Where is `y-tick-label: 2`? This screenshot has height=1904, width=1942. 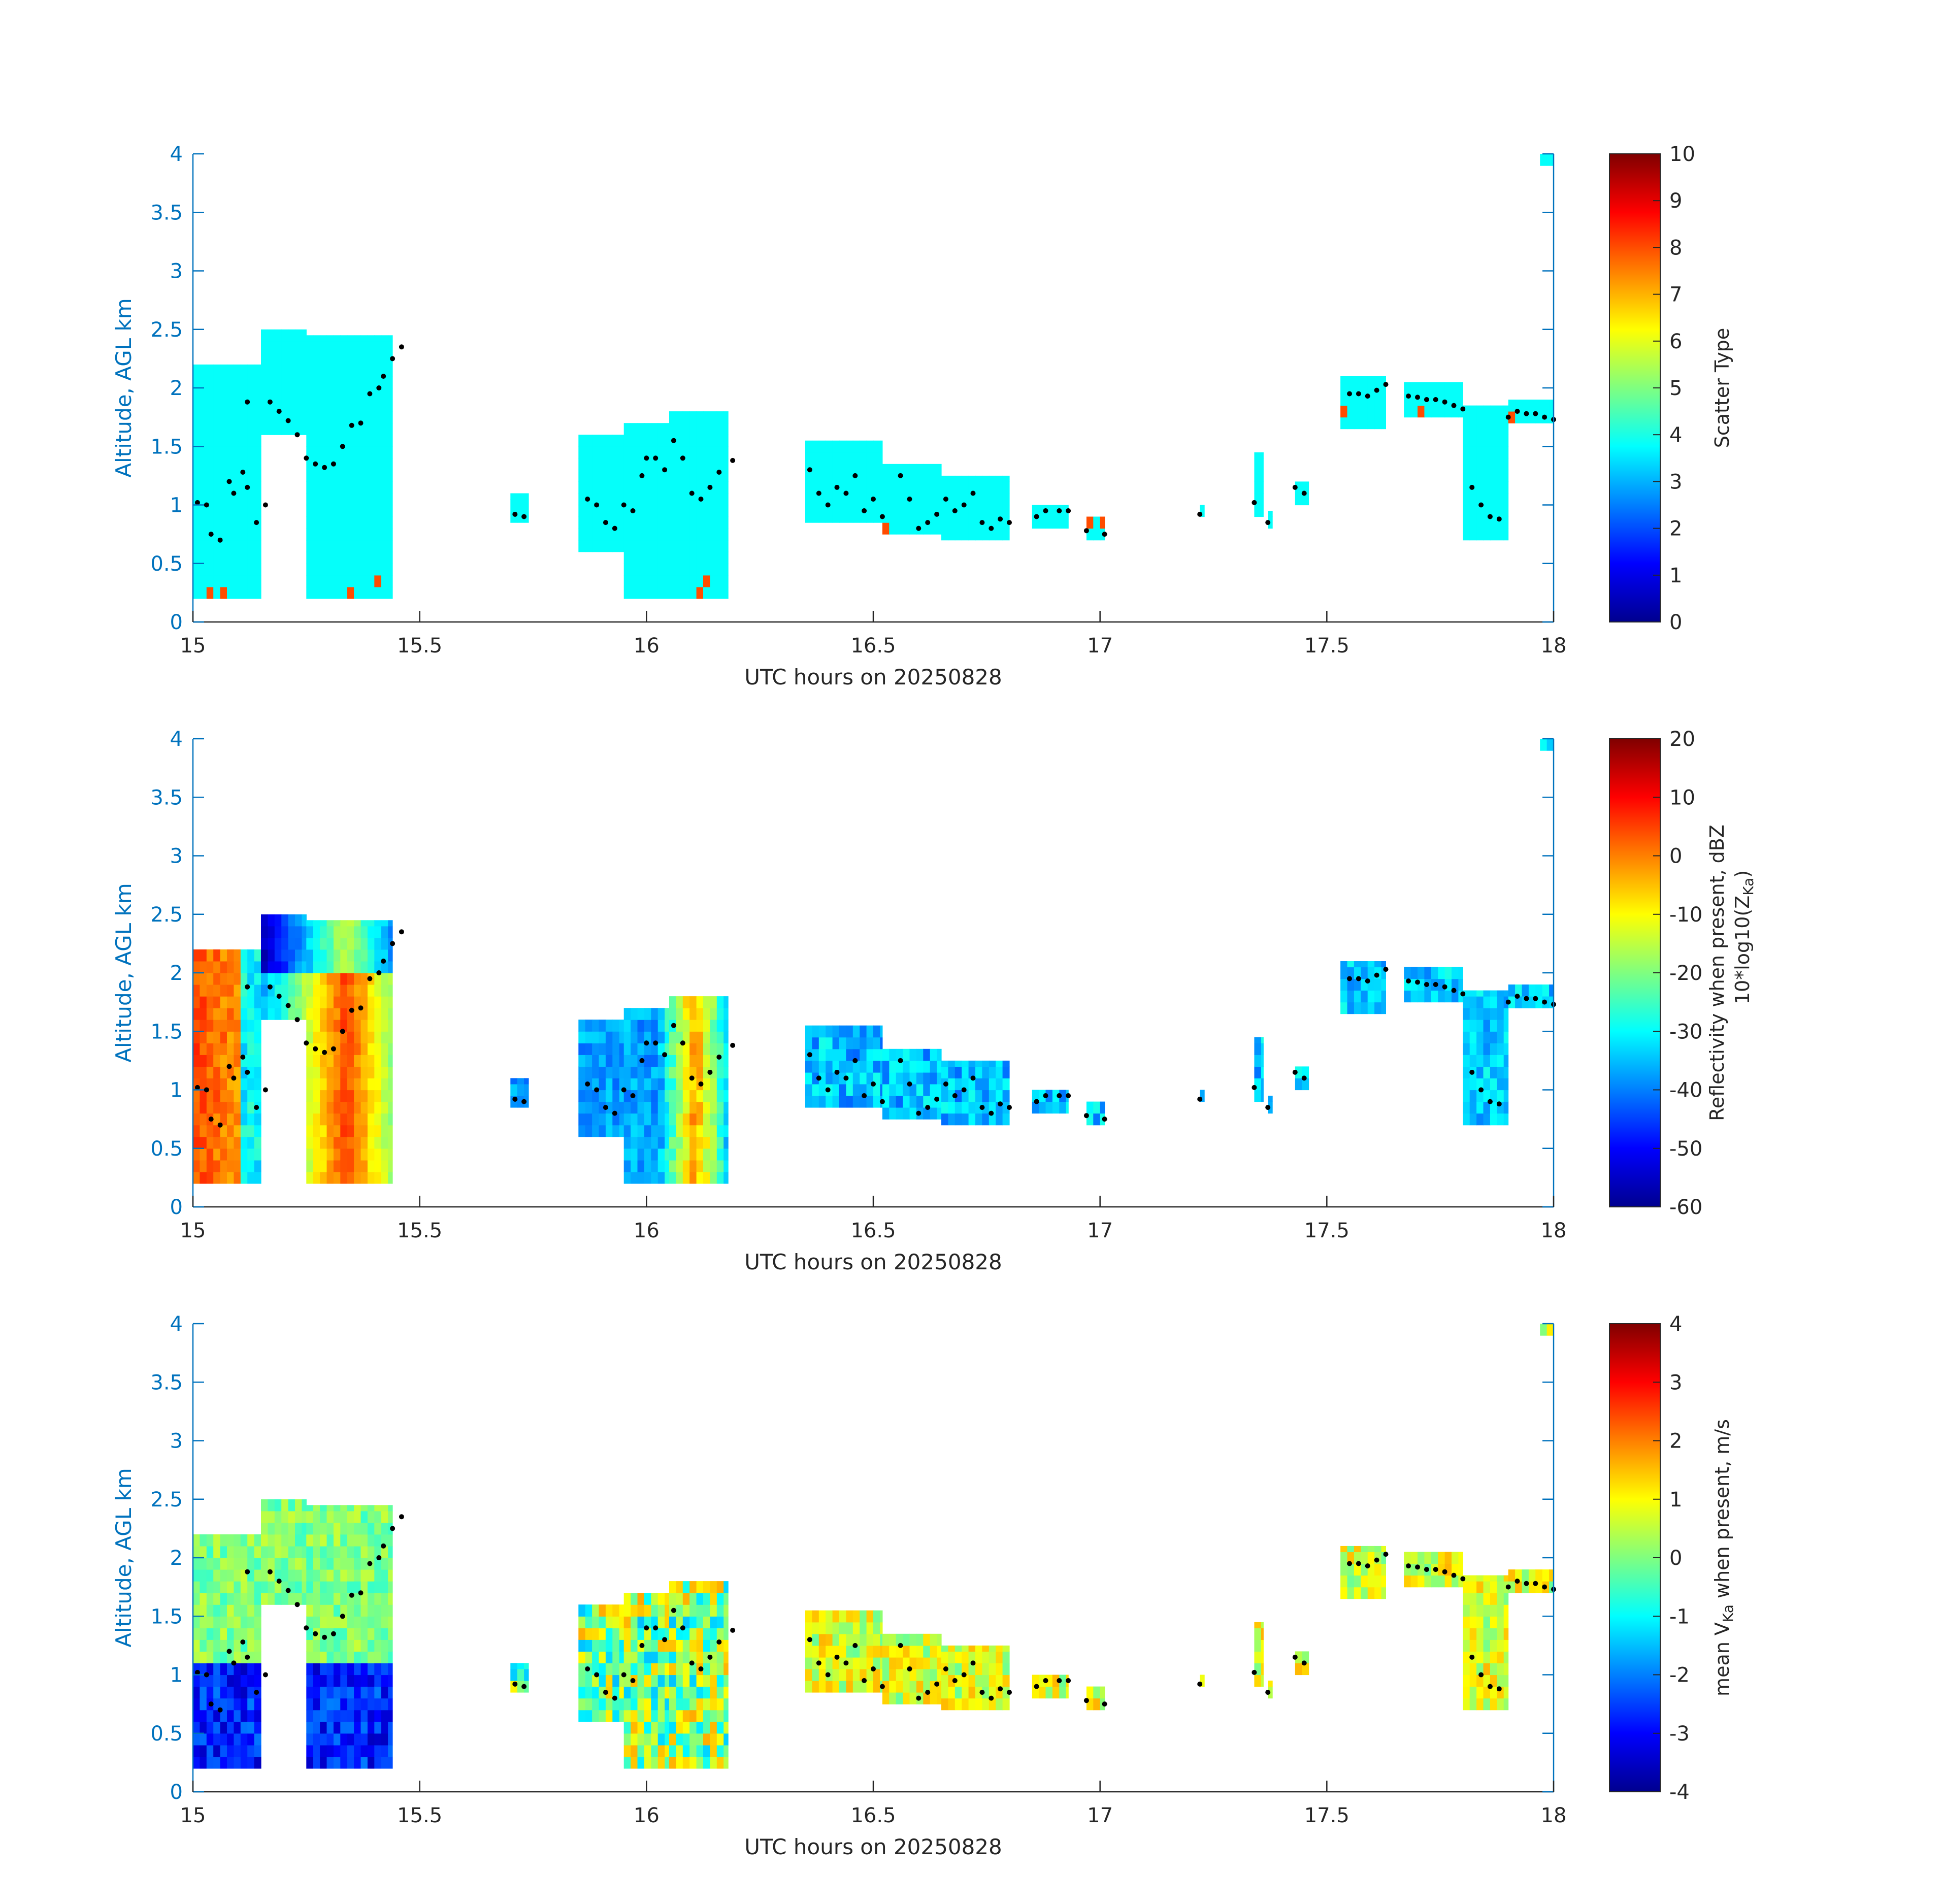 y-tick-label: 2 is located at coordinates (176, 974).